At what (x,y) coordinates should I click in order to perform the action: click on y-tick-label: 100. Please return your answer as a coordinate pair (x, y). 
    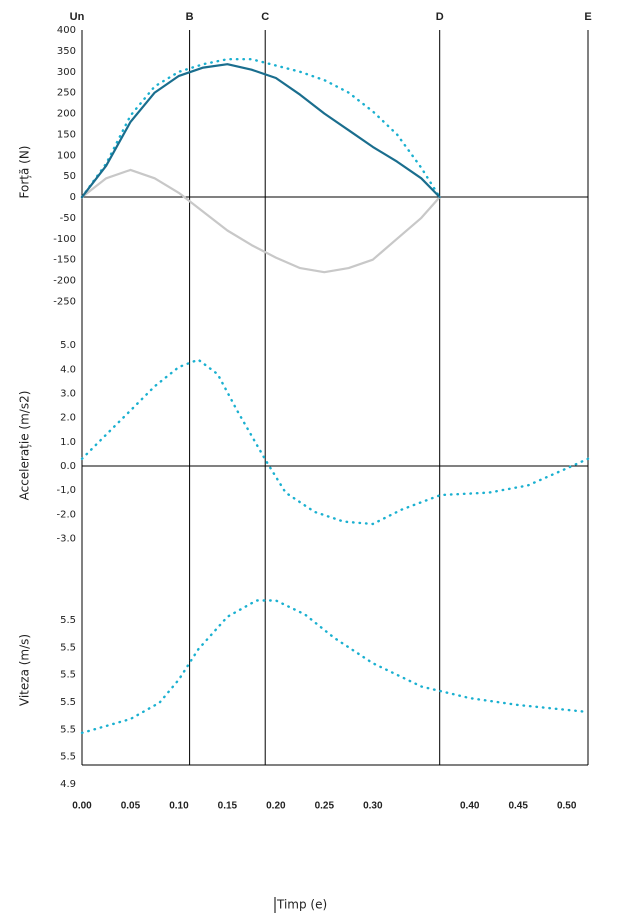
    Looking at the image, I should click on (66, 155).